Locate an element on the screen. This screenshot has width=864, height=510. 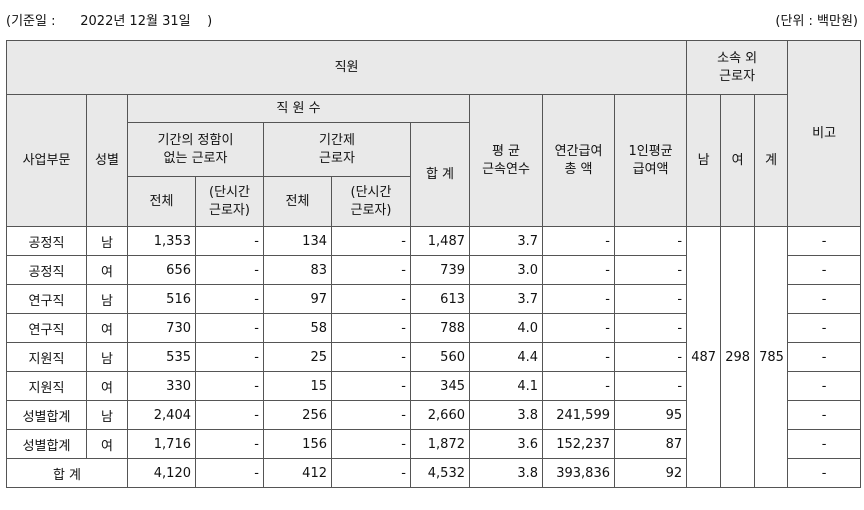
cell-annual: 152,237 is located at coordinates (578, 444).